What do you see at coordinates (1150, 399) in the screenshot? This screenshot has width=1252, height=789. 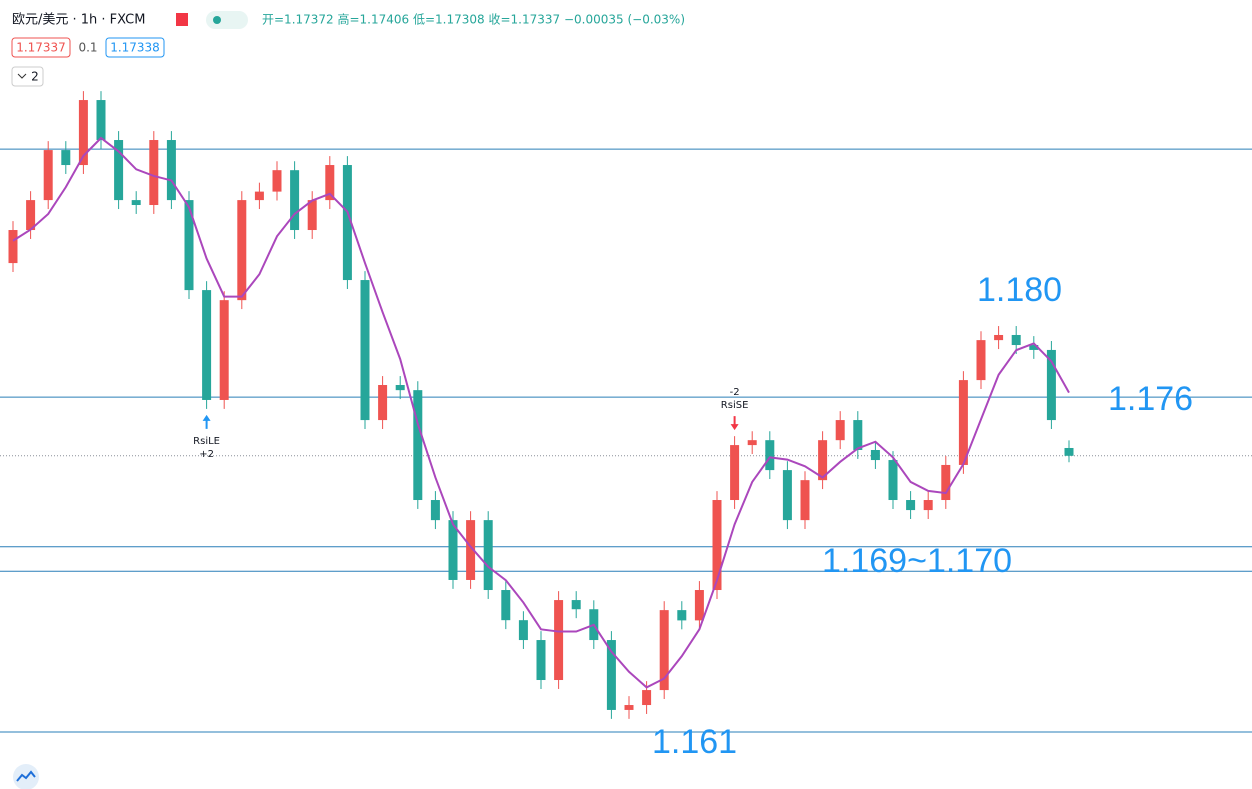 I see `annotation: 1.176` at bounding box center [1150, 399].